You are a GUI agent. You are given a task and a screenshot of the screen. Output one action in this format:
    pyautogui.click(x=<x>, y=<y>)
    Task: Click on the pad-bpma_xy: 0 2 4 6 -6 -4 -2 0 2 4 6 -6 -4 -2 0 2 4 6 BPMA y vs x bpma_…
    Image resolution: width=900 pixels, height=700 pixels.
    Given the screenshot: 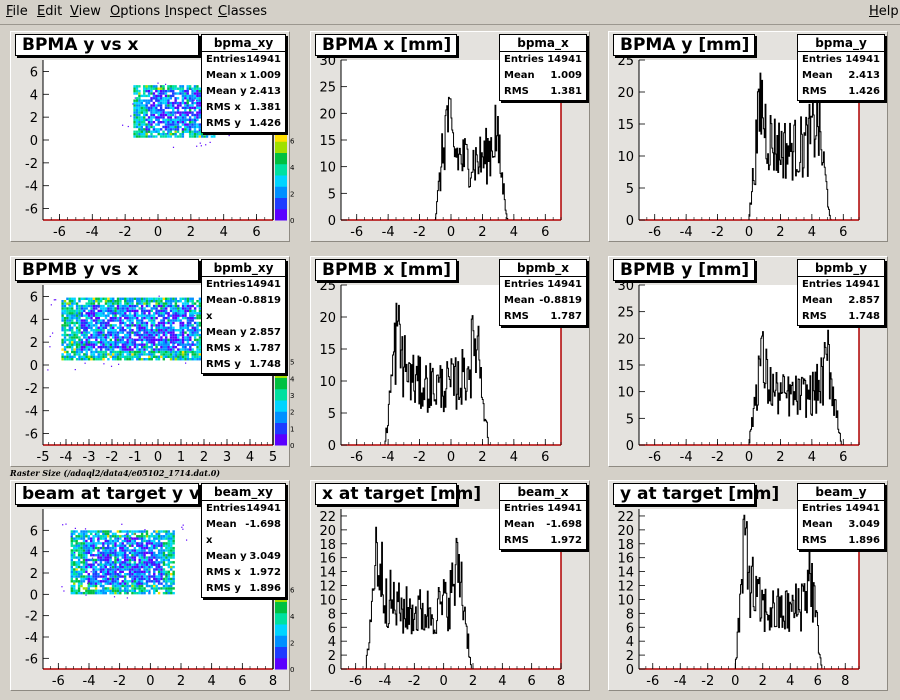 What is the action you would take?
    pyautogui.click(x=152, y=136)
    